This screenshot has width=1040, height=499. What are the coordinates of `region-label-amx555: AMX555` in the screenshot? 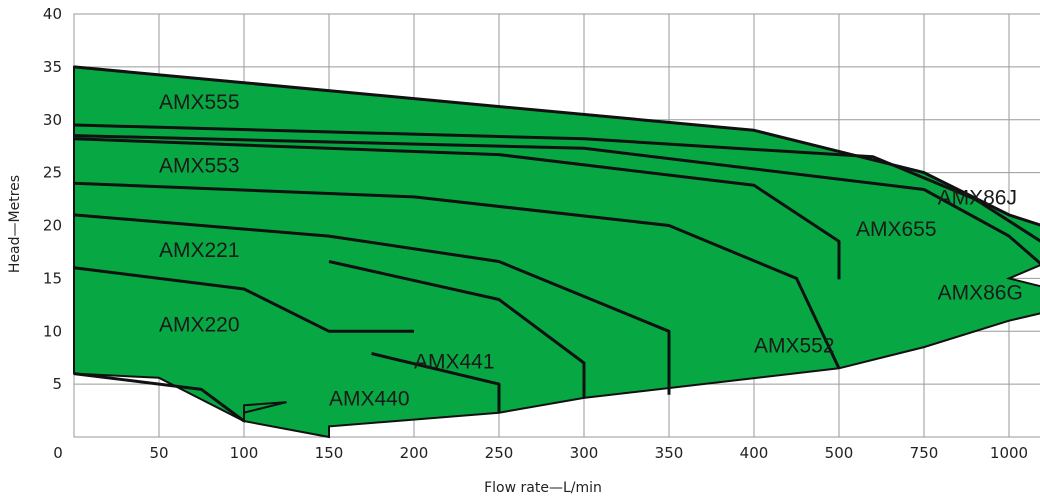 It's located at (199, 102).